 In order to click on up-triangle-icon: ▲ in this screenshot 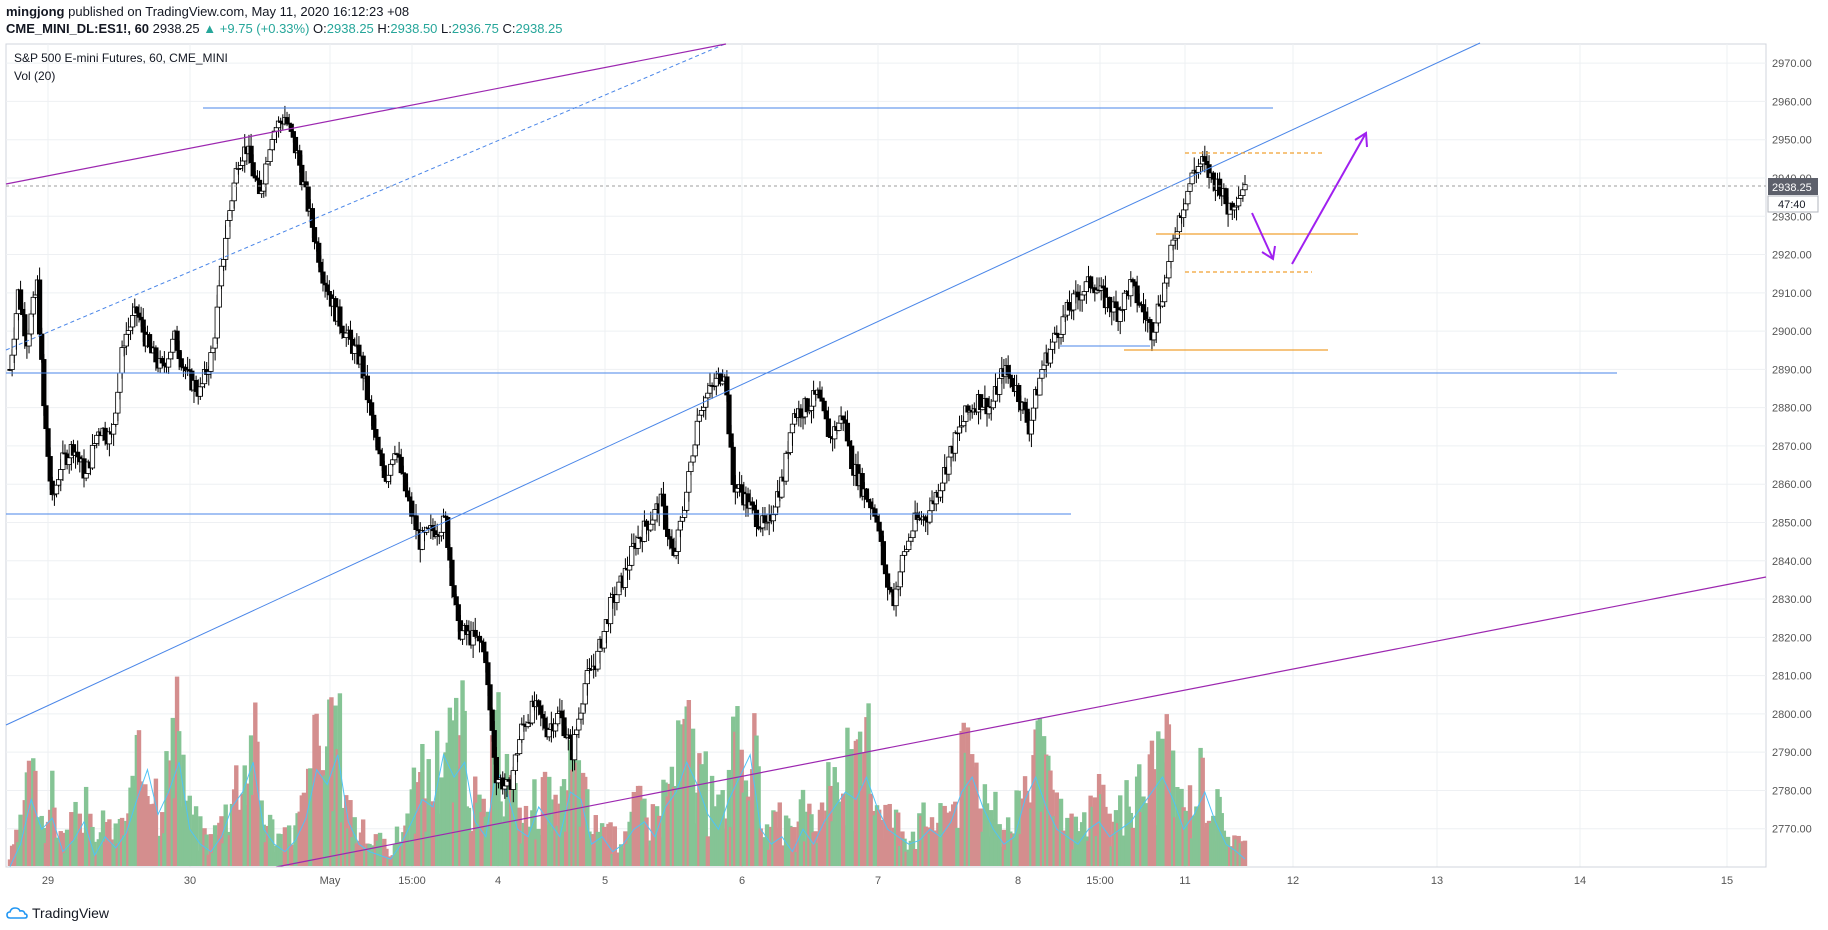, I will do `click(210, 28)`.